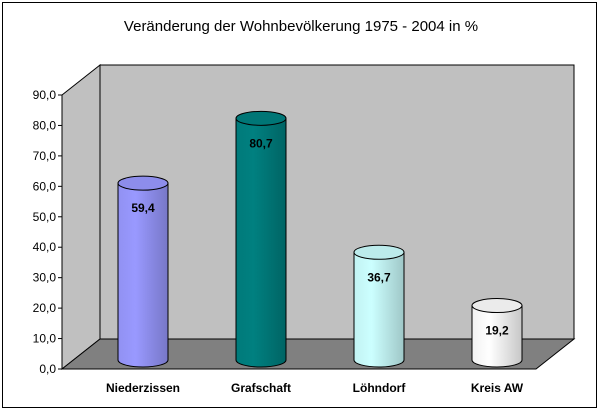  Describe the element at coordinates (45, 156) in the screenshot. I see `y-tick-label: 70,0` at that location.